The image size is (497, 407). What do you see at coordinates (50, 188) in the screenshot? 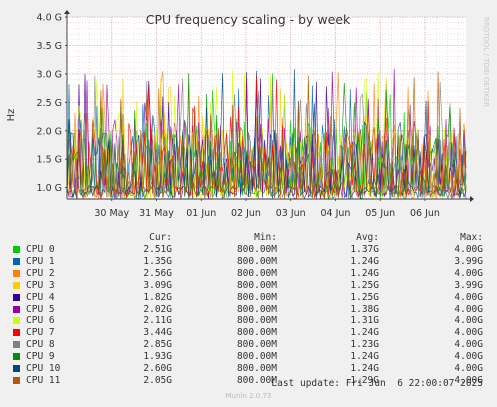
I see `y-tick-label: 1.0 G` at bounding box center [50, 188].